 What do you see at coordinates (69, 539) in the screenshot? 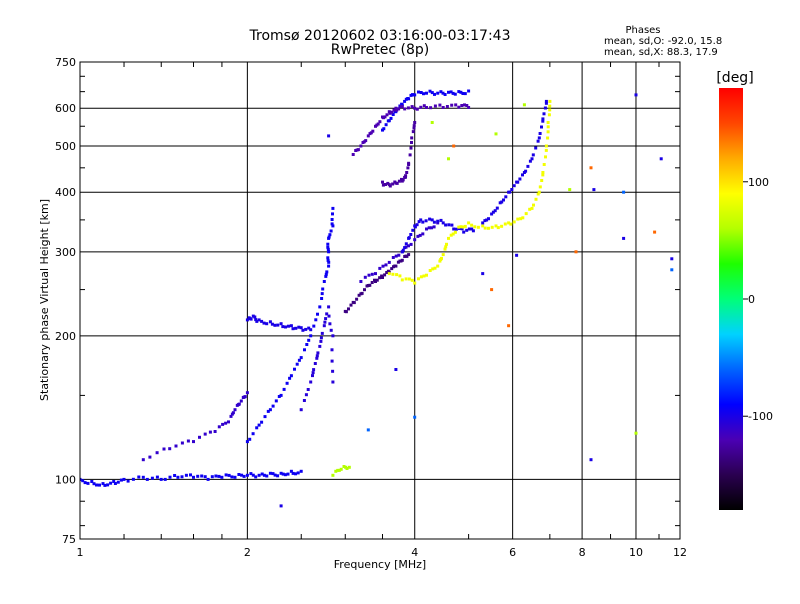
I see `y-tick-label-0: 75` at bounding box center [69, 539].